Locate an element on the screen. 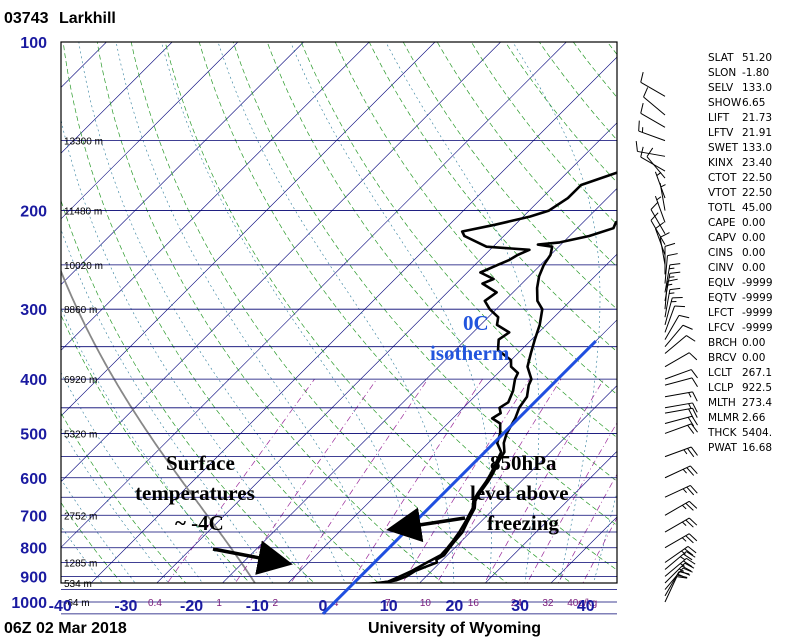  mixing-ratio-labels: 0.4 1 2 4 7 10 16 24 32 40g/kg is located at coordinates (372, 603).